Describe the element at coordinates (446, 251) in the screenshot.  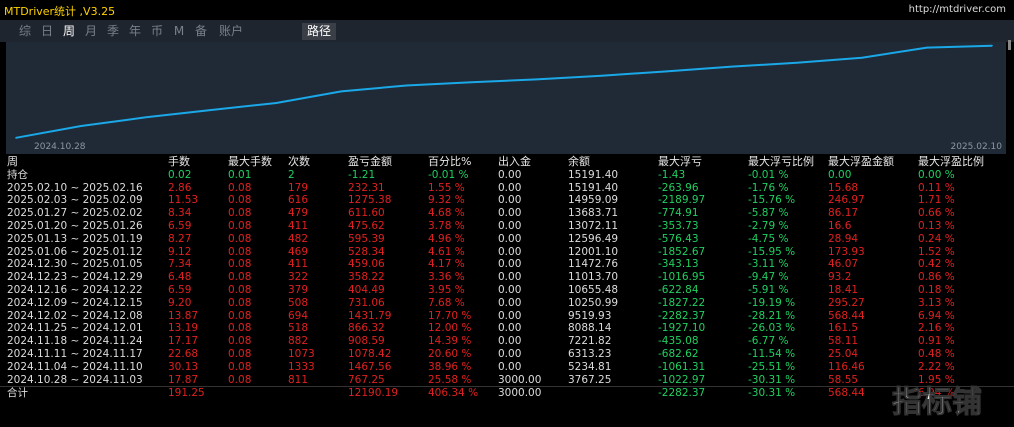
I see `cell-col-5: 4.61 %` at that location.